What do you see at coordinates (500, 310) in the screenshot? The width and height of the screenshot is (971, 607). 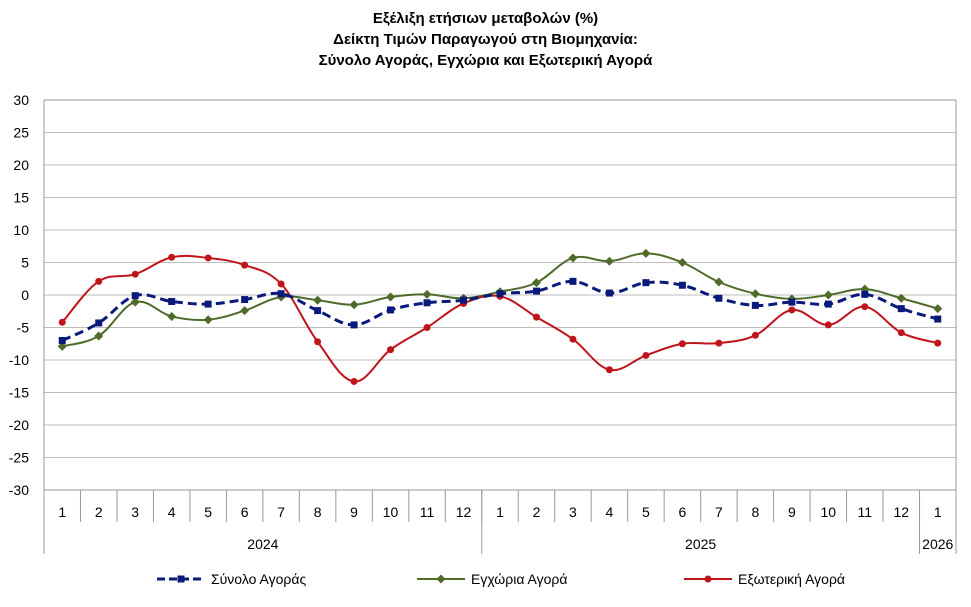 I see `series-total-market` at bounding box center [500, 310].